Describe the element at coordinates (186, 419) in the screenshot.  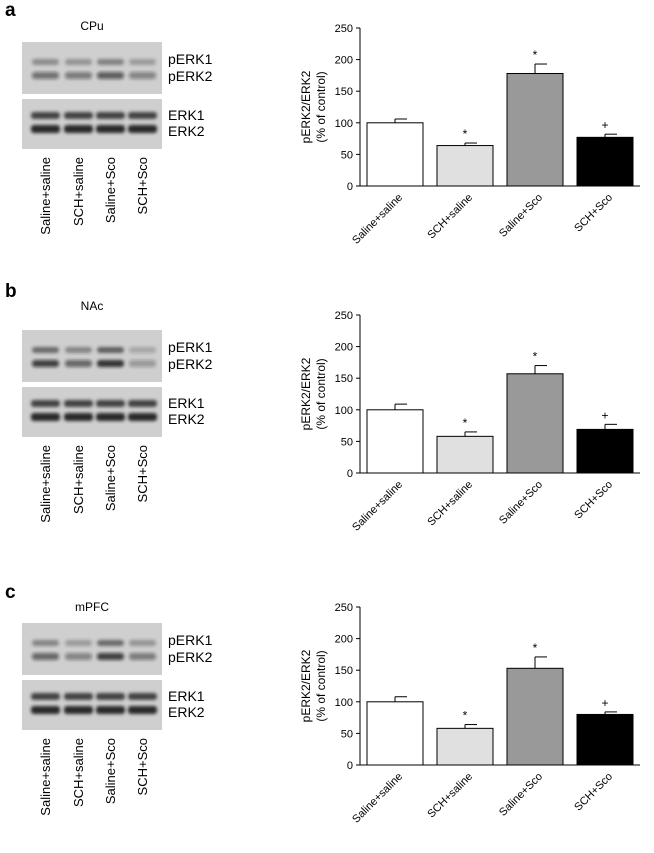
I see `band-label: ERK2` at that location.